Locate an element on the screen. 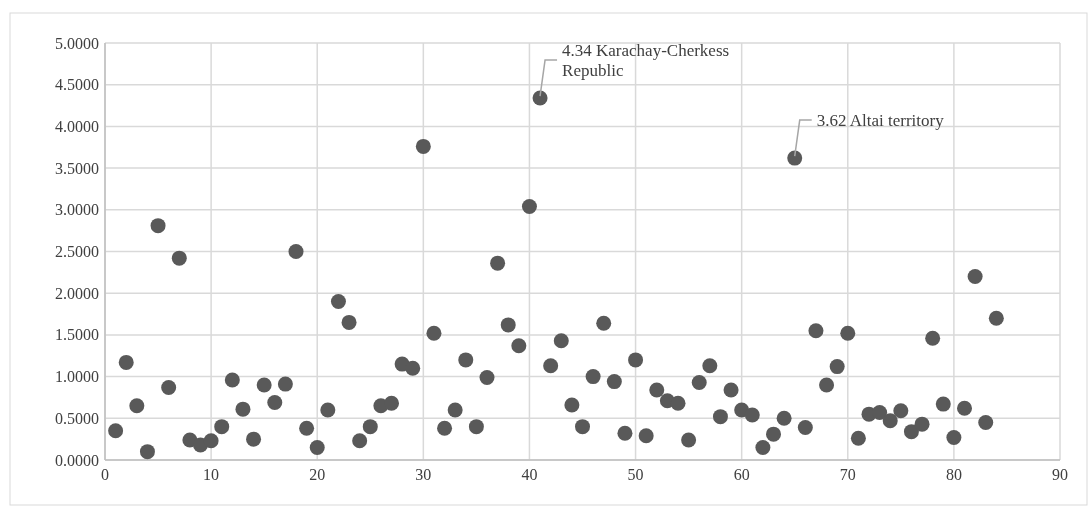 The image size is (1089, 506). x-tick-label: 10 is located at coordinates (211, 474).